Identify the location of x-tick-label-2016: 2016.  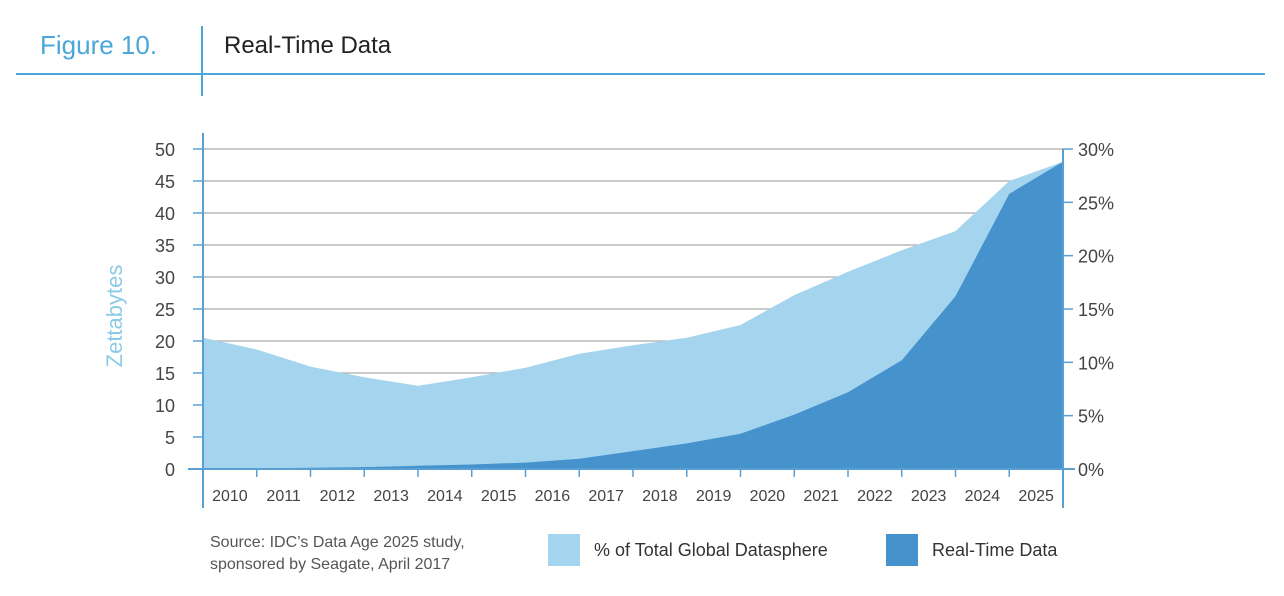
(553, 496).